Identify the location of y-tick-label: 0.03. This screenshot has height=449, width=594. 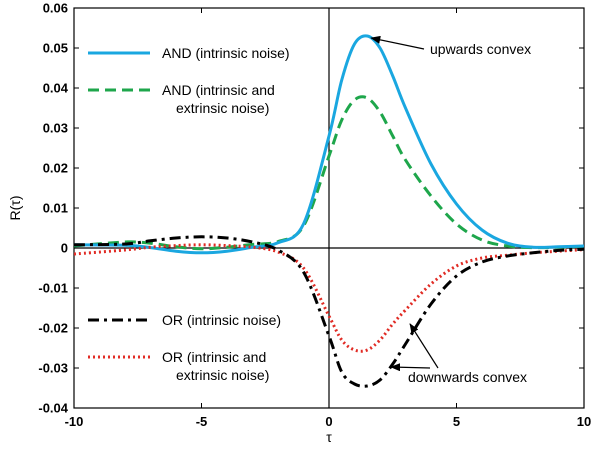
(55, 128).